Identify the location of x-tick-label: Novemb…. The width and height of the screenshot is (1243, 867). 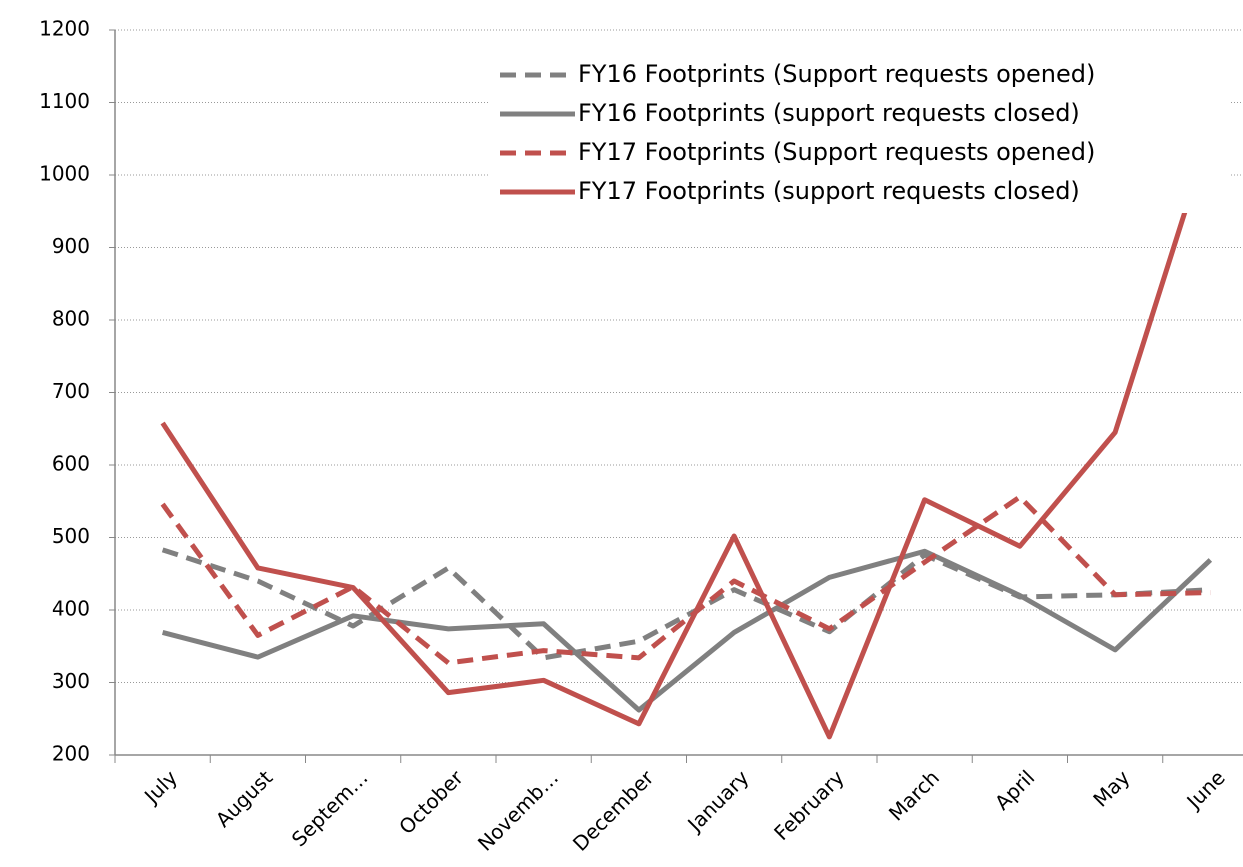
(518, 810).